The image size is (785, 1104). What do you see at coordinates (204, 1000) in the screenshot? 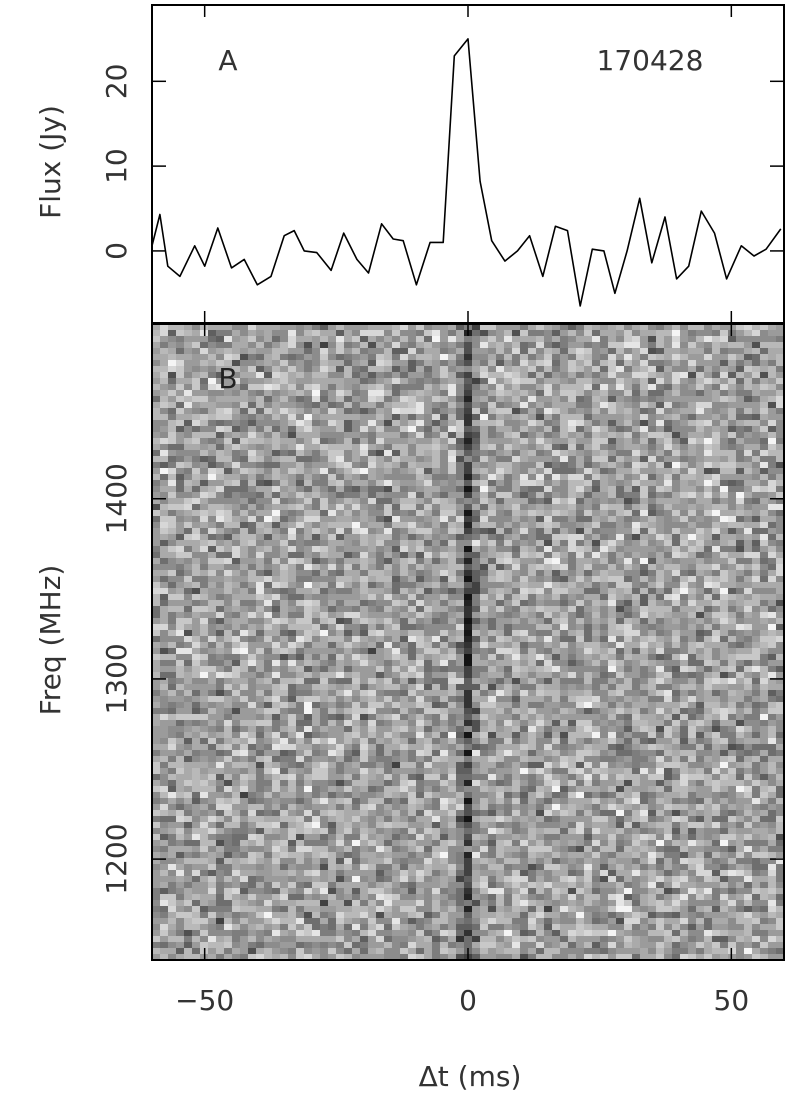
I see `x-tick-label: −50` at bounding box center [204, 1000].